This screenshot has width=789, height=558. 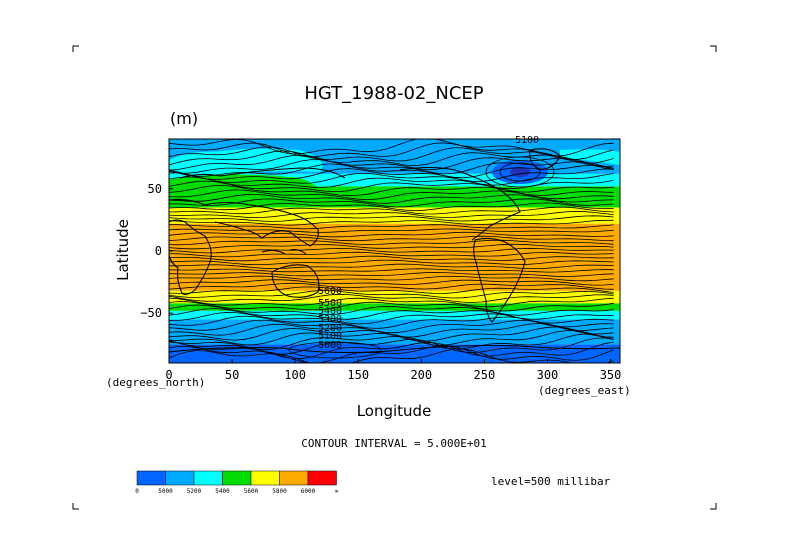 I want to click on x-tick-label: 300, so click(x=548, y=375).